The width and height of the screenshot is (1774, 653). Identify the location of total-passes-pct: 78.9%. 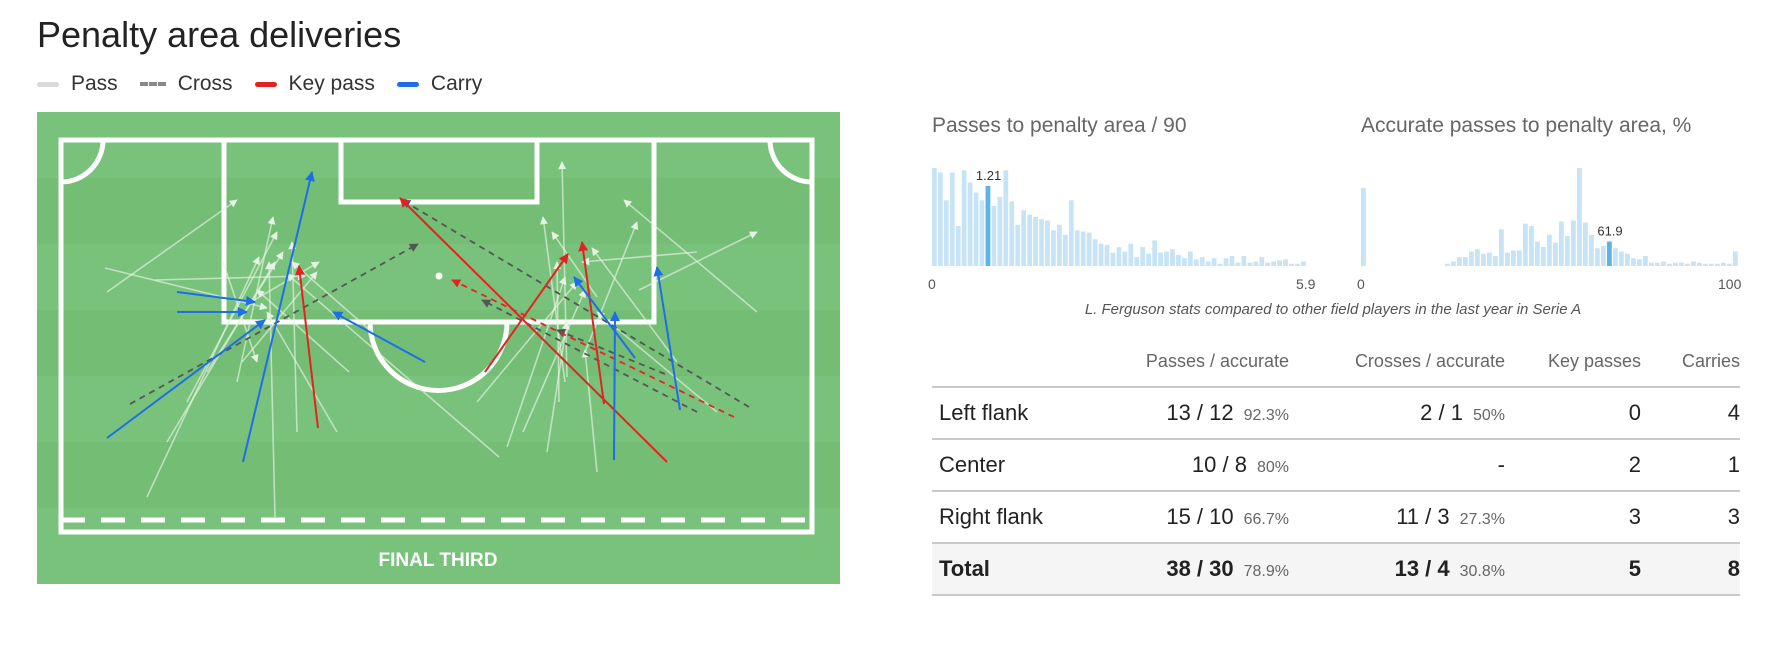
(1266, 571).